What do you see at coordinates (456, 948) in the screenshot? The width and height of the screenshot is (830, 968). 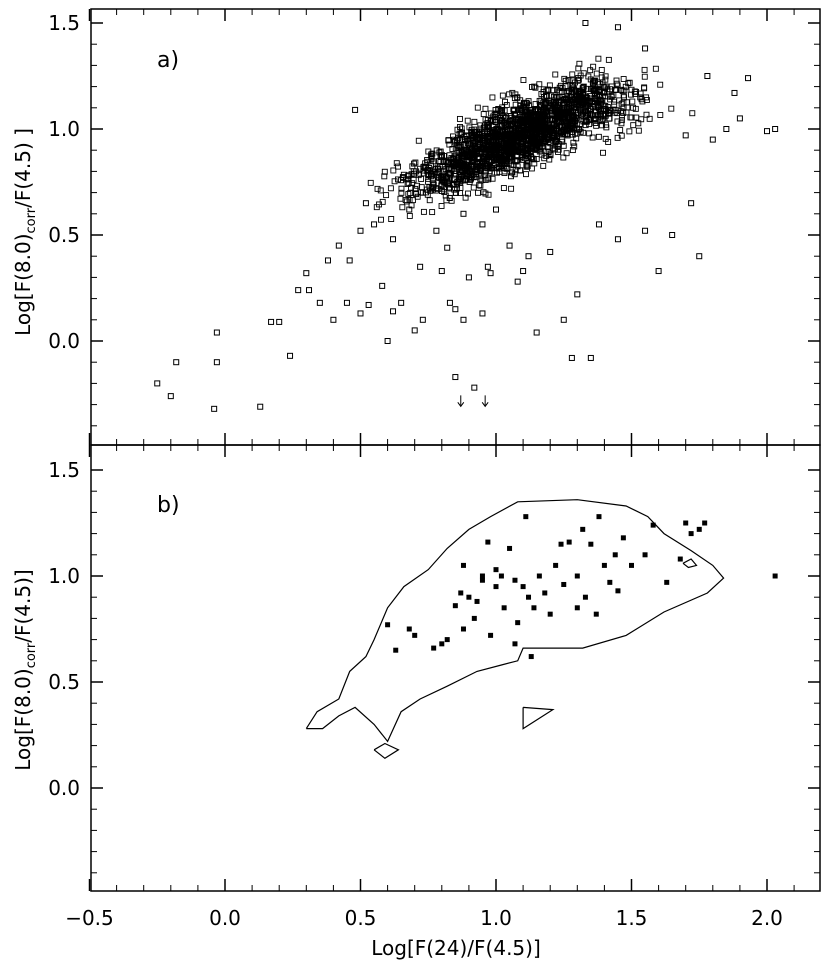 I see `x-axis-title: Log[F(24)/F(4.5)]` at bounding box center [456, 948].